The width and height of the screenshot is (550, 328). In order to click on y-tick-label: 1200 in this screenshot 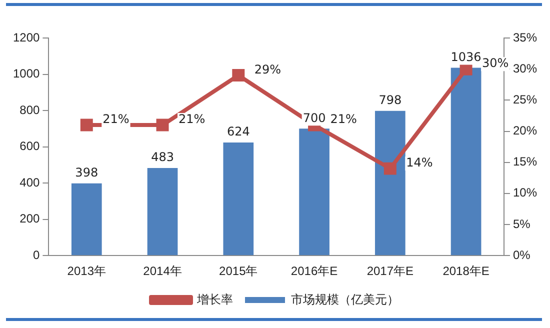, I will do `click(26, 37)`.